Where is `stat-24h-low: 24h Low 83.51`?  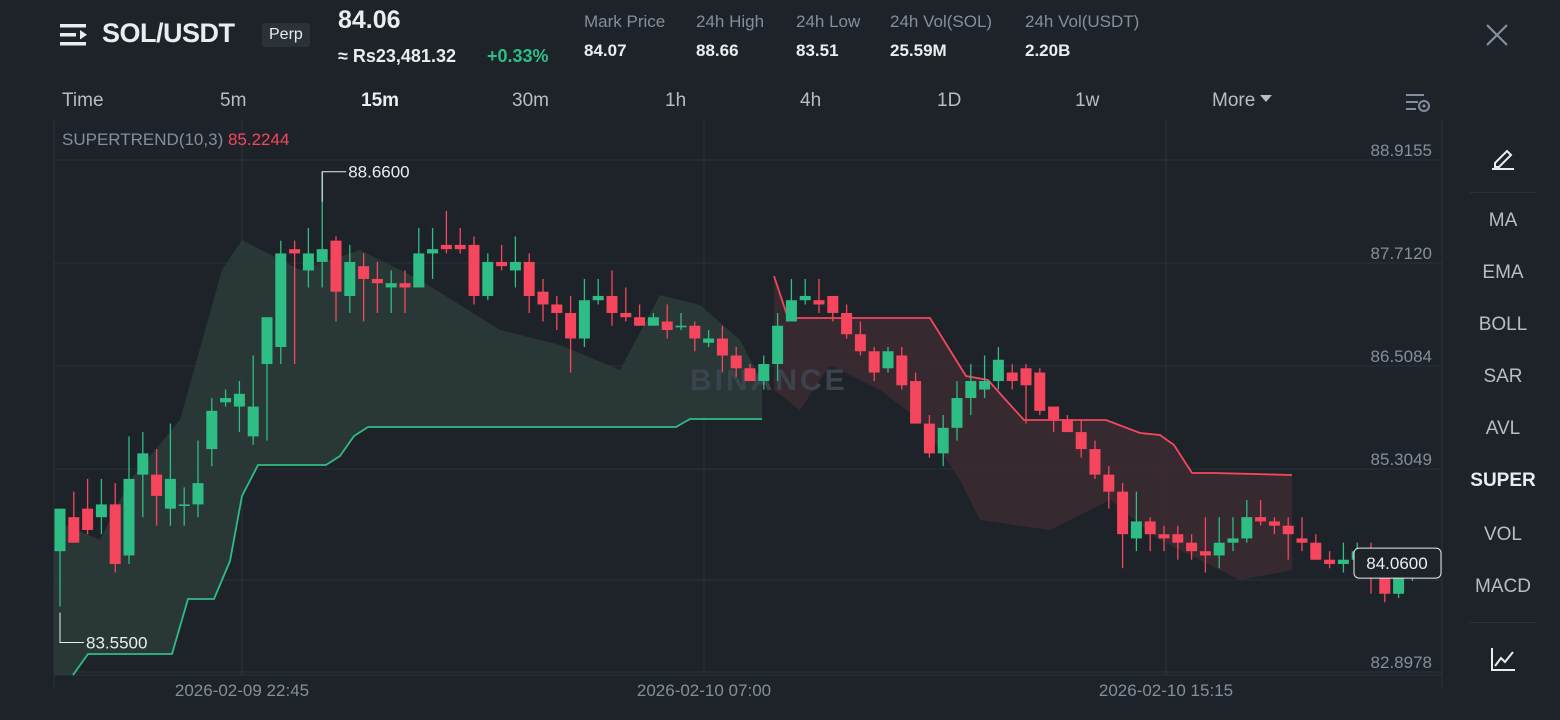 stat-24h-low: 24h Low 83.51 is located at coordinates (828, 36).